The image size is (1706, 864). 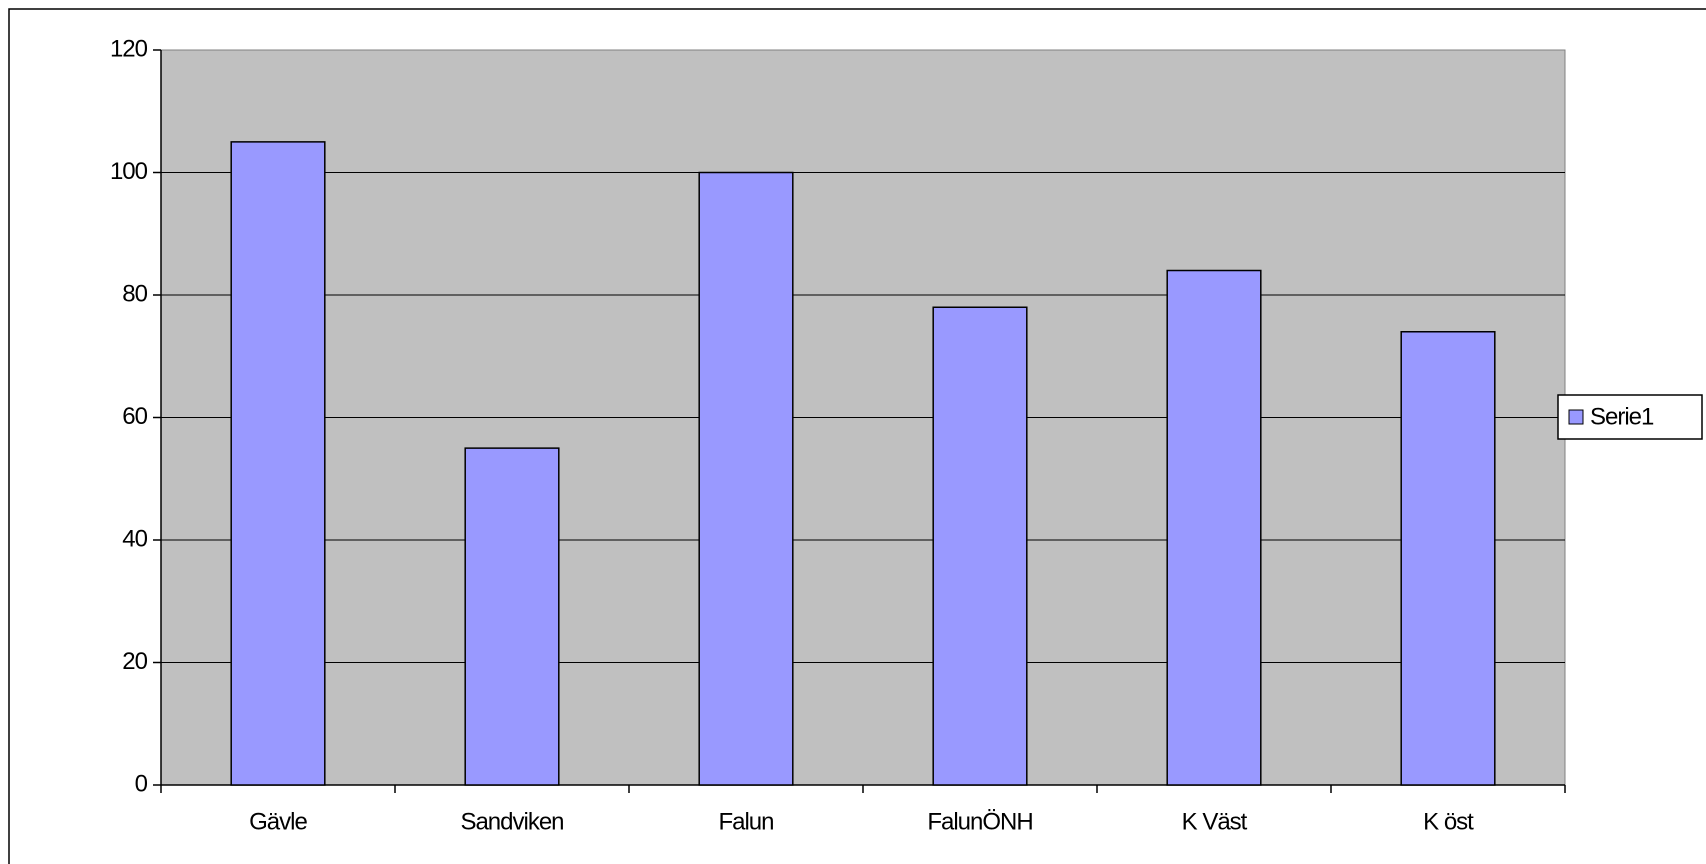 What do you see at coordinates (134, 661) in the screenshot?
I see `y-tick-label: 20` at bounding box center [134, 661].